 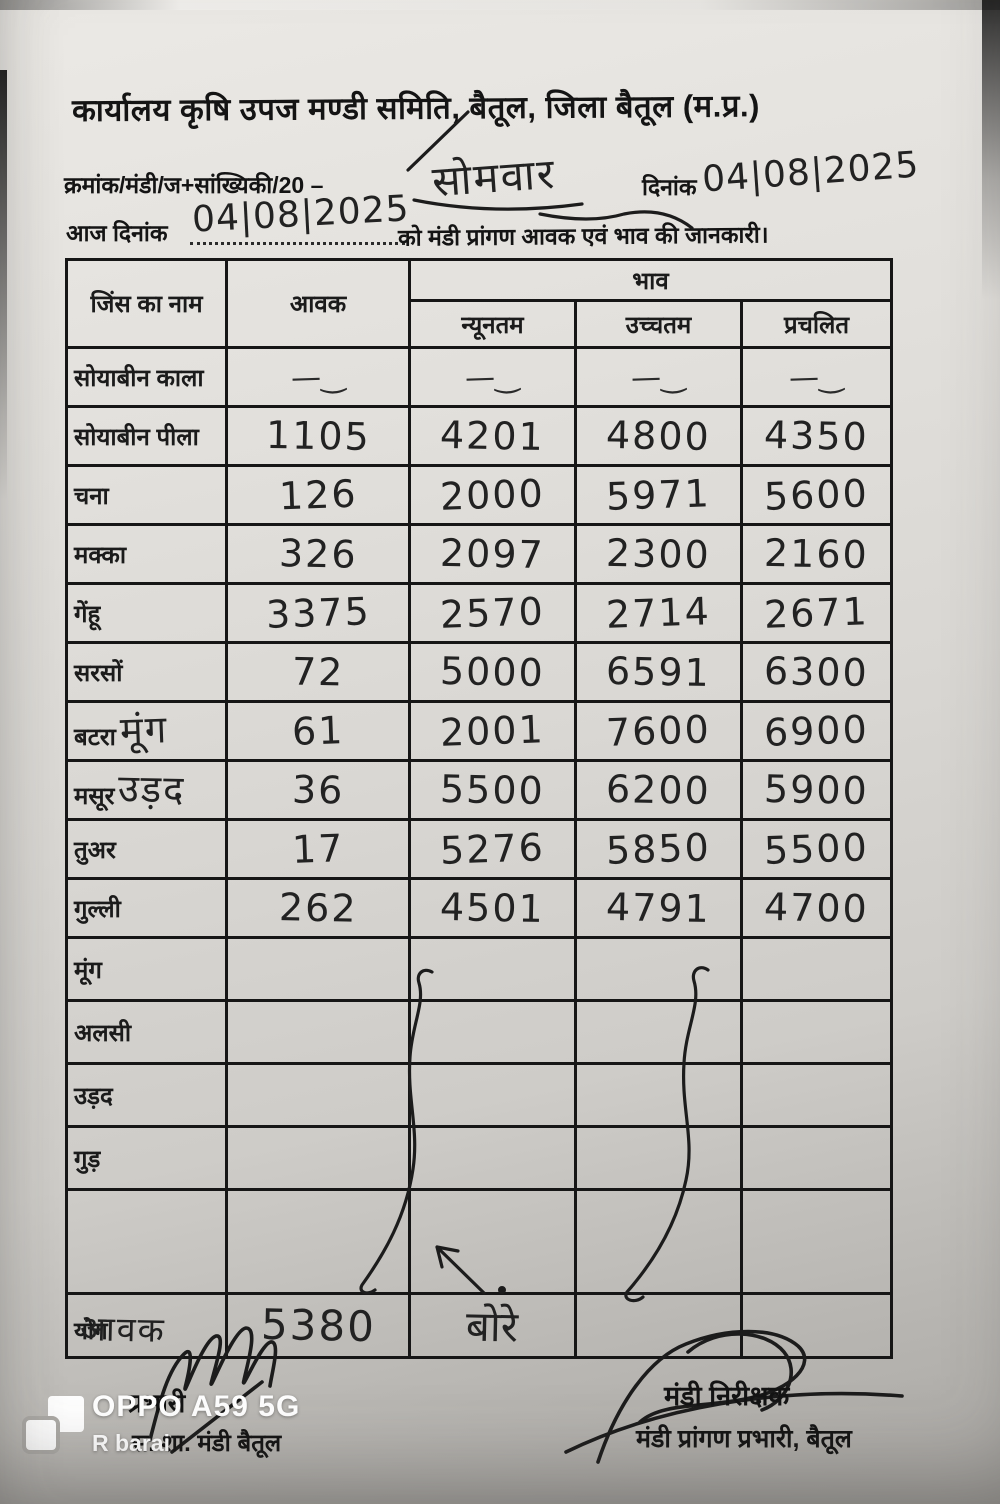 I want to click on table-row: गुड़, so click(x=479, y=1158).